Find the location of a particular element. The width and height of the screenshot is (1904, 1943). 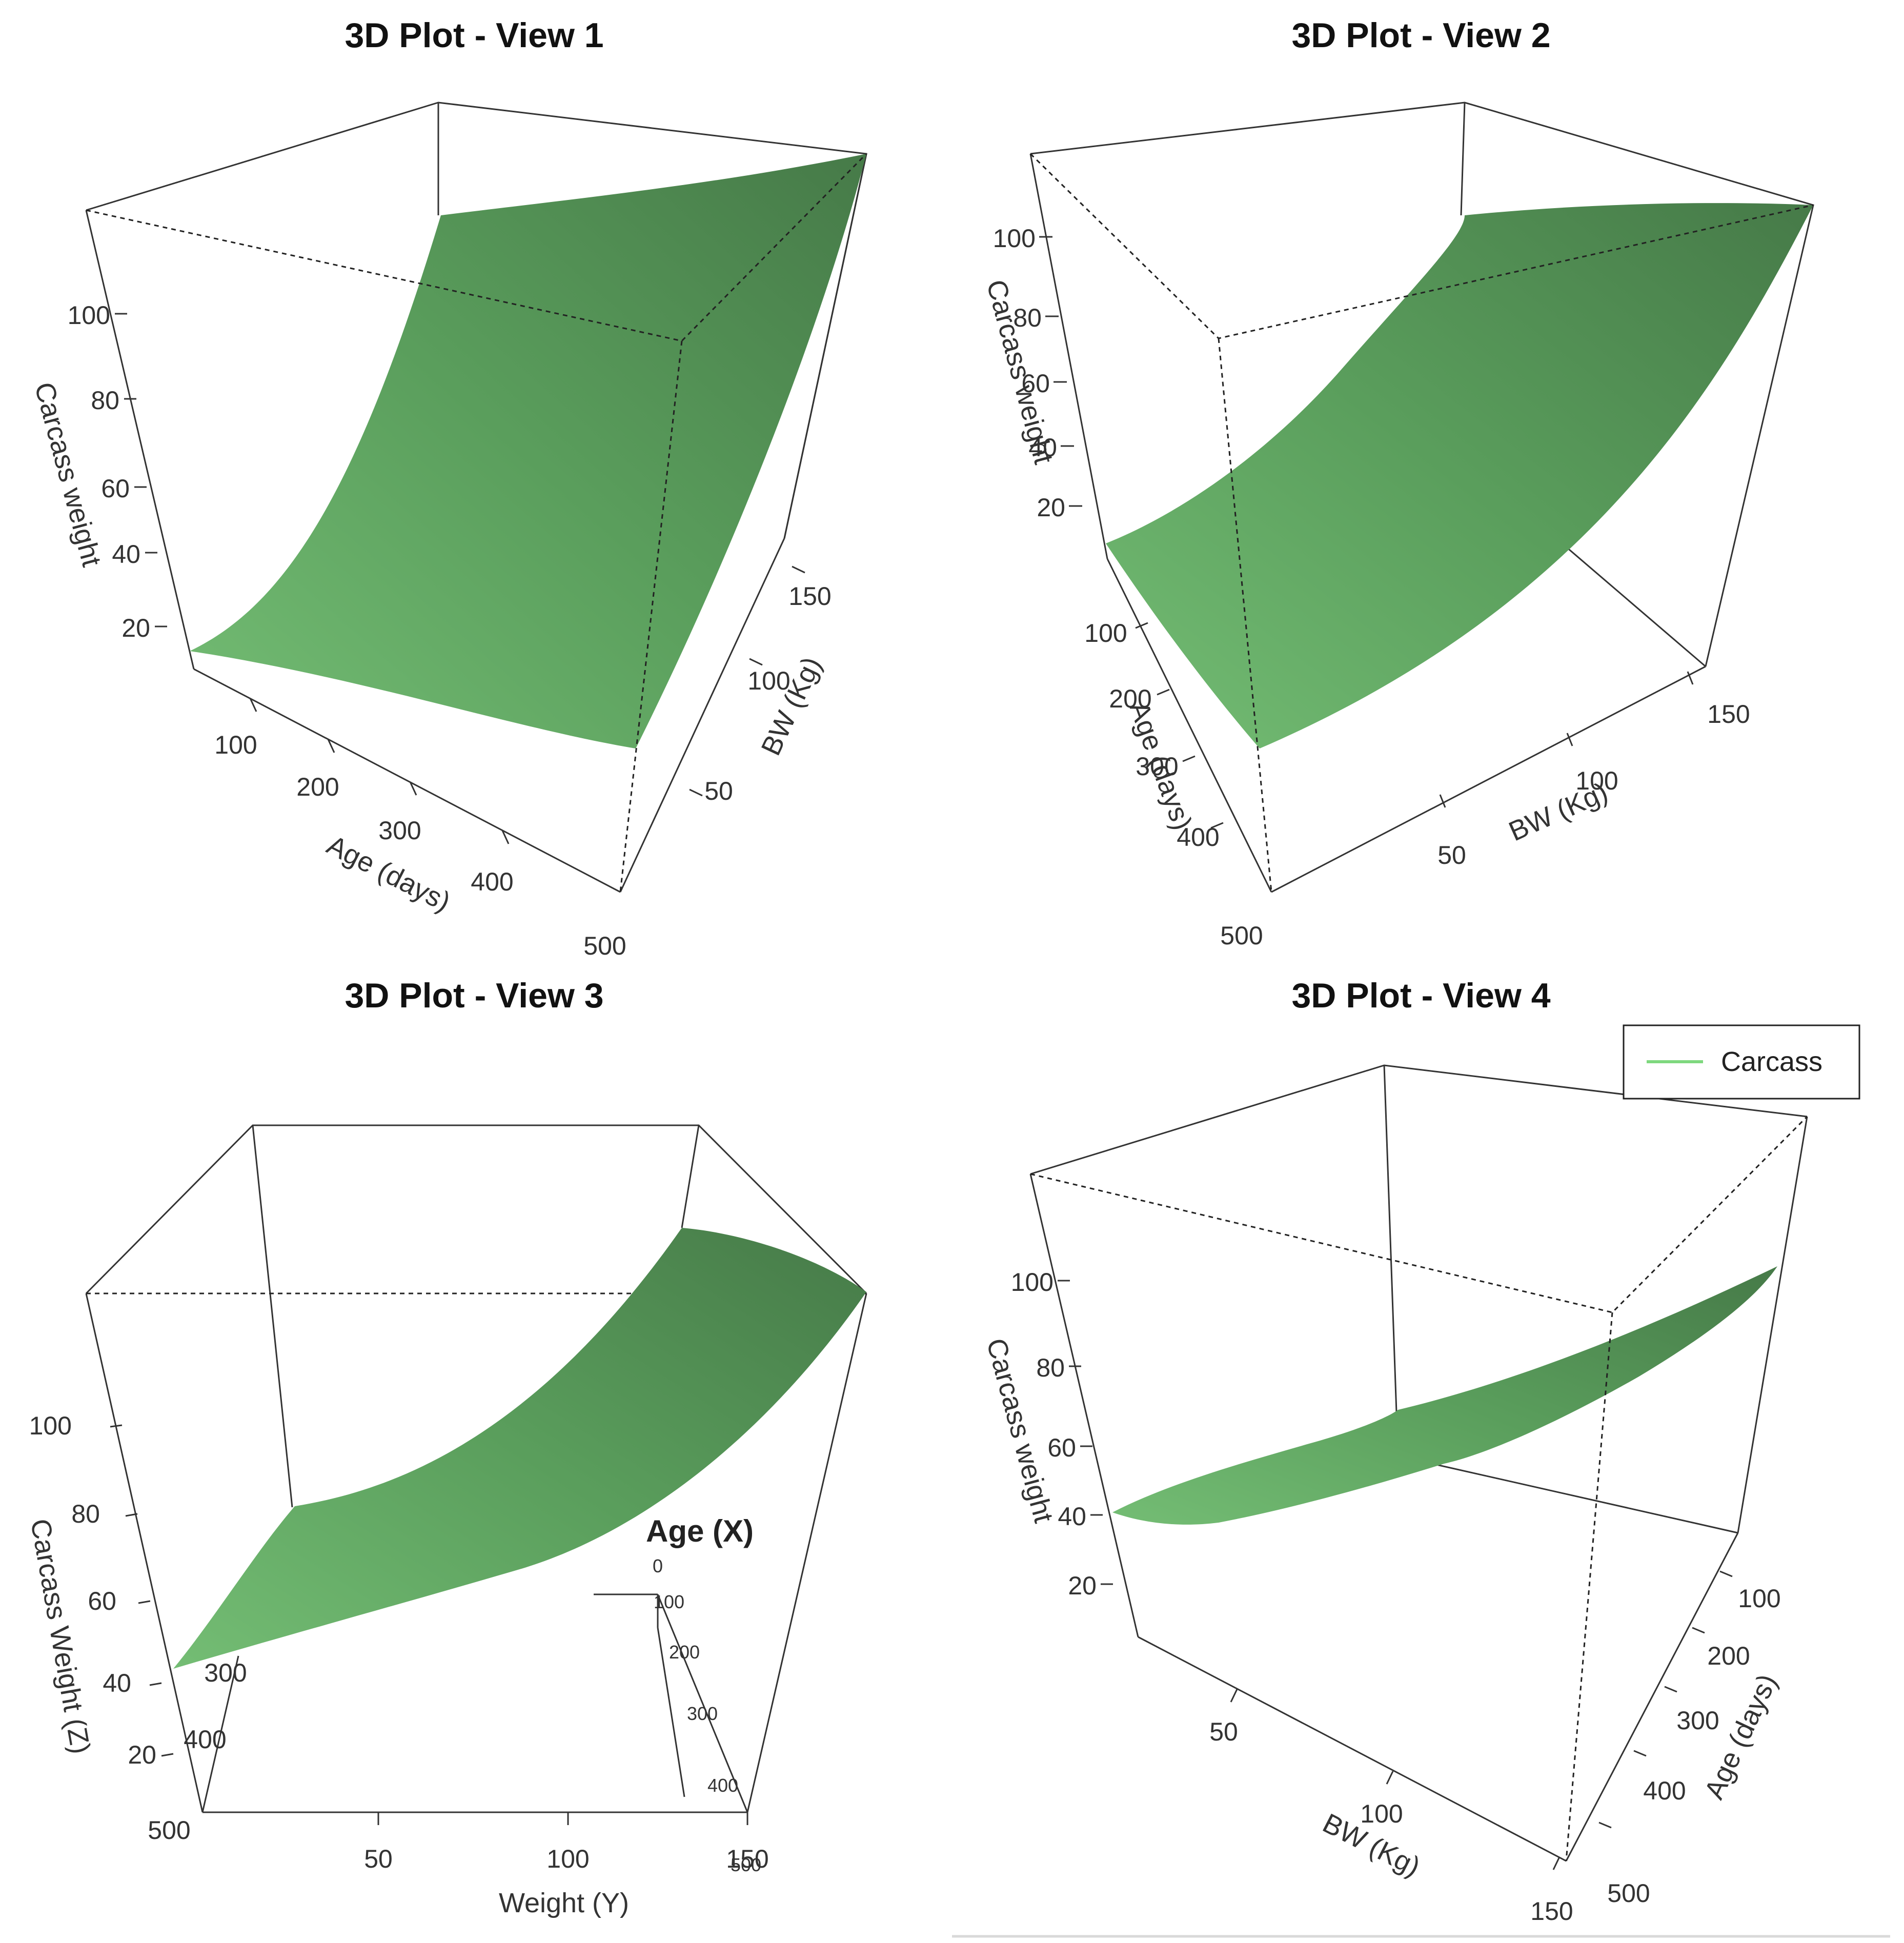

y-tick-label: 200 is located at coordinates (1728, 1656).